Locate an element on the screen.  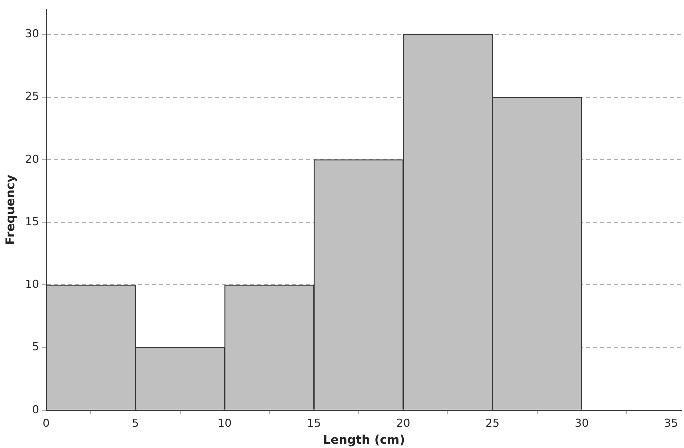
x-tick-label: 25 is located at coordinates (493, 423).